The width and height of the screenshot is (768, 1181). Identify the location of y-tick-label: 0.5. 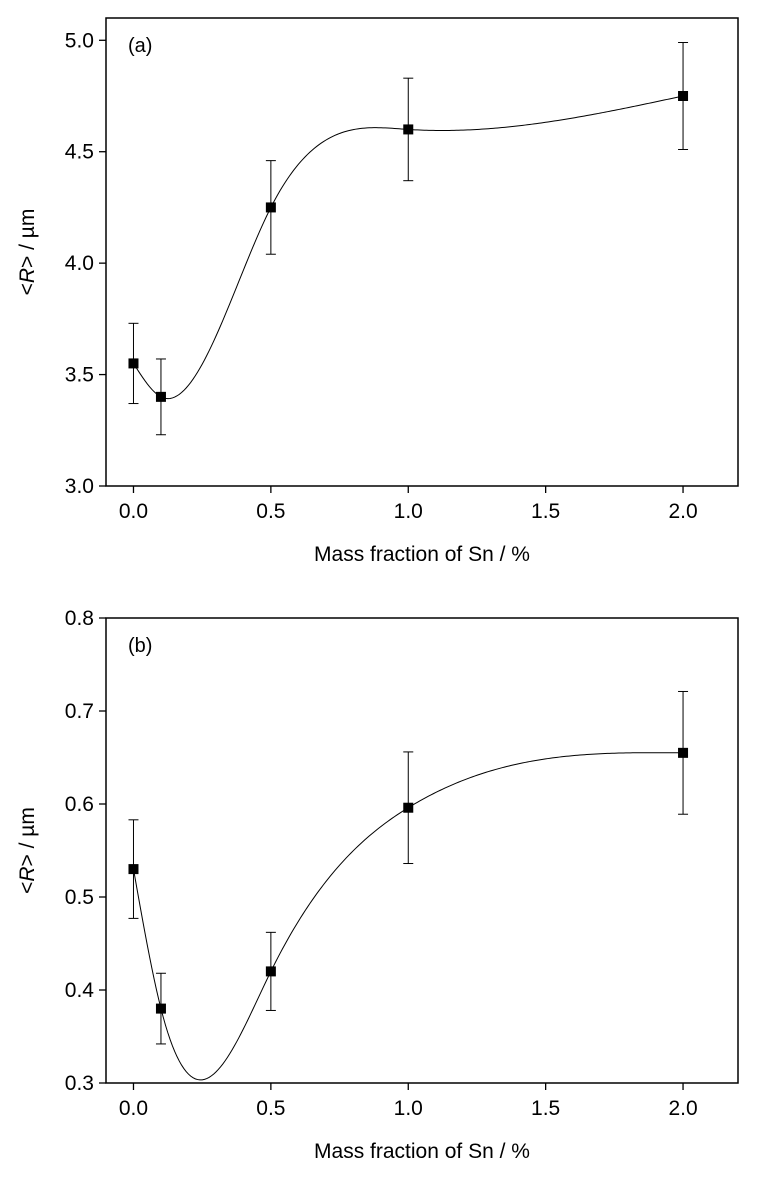
(79, 897).